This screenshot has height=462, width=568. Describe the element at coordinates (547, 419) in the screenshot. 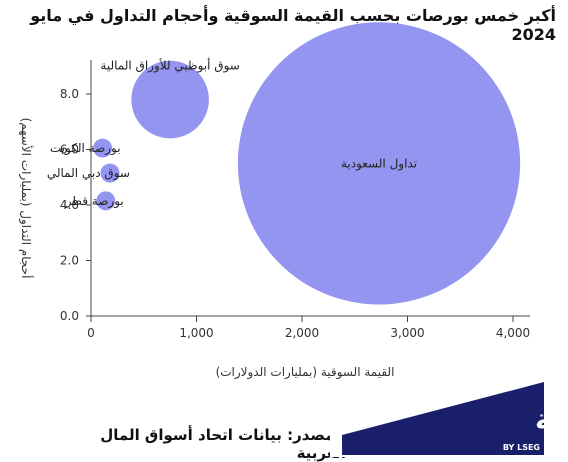

I see `logo-wordmark: زاوية` at that location.